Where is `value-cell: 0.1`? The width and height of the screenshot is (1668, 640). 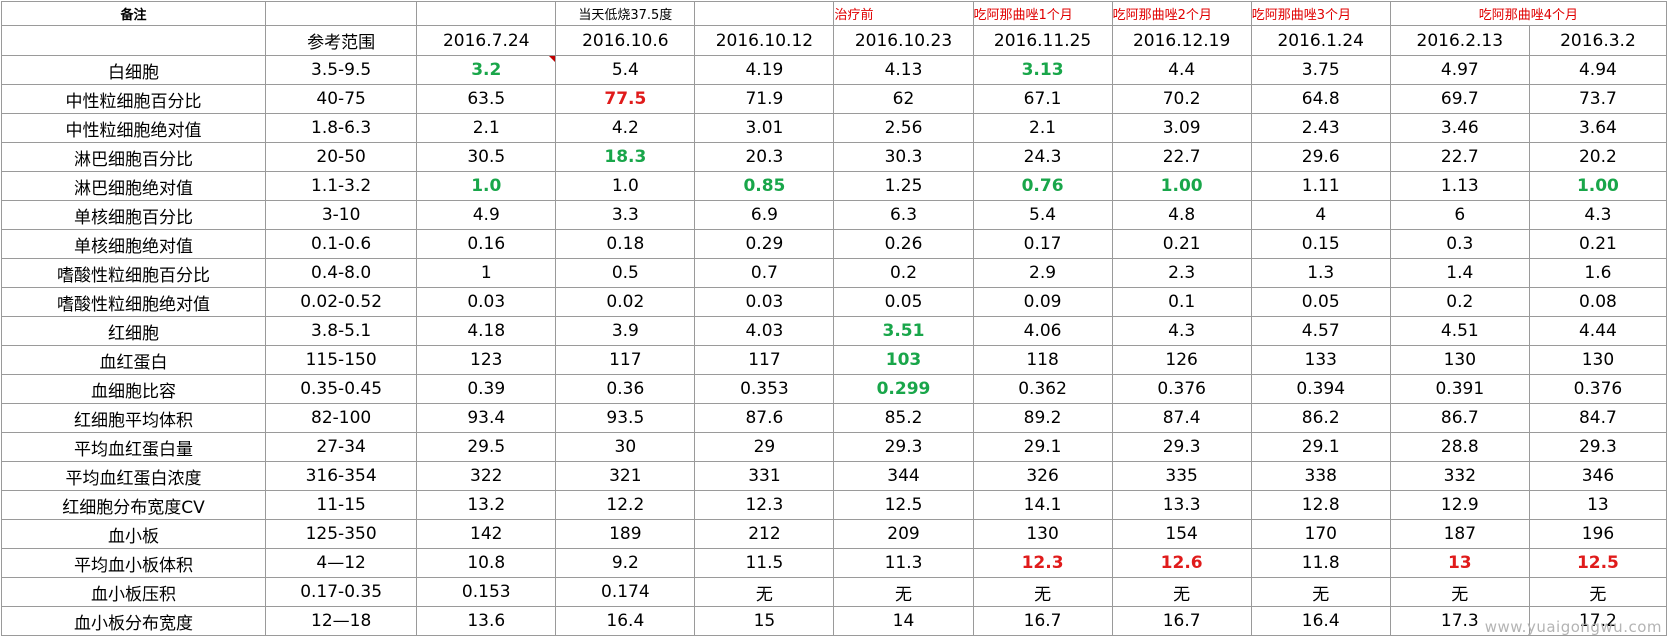 value-cell: 0.1 is located at coordinates (1181, 302).